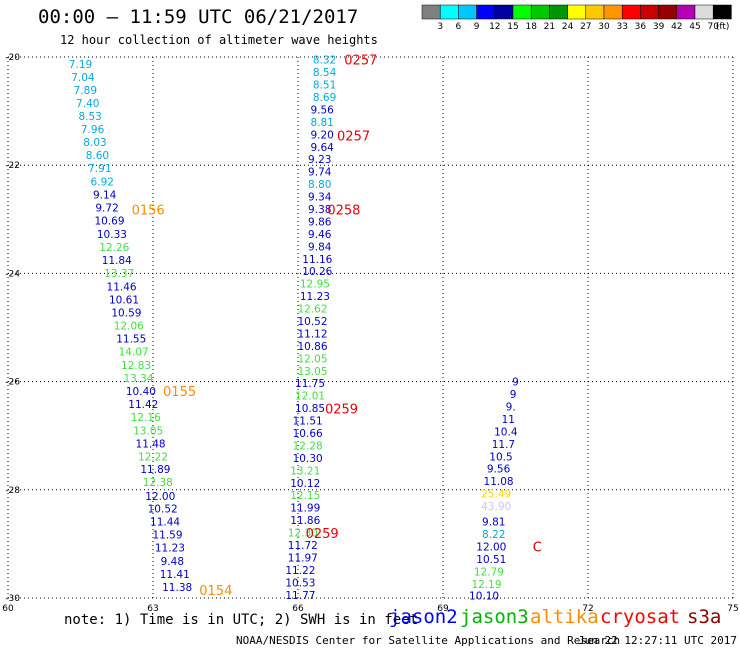 The height and width of the screenshot is (650, 740). Describe the element at coordinates (165, 523) in the screenshot. I see `wave-height-label: 11.44` at that location.